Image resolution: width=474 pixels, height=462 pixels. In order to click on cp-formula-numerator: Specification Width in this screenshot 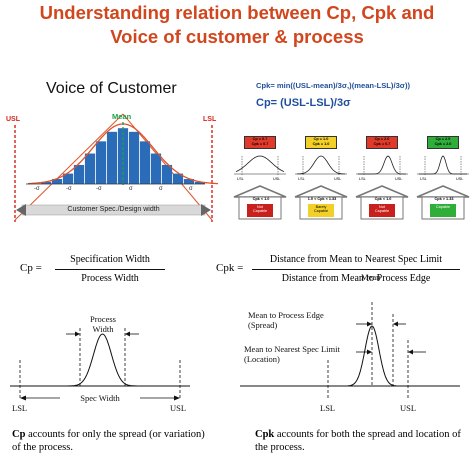, I will do `click(110, 259)`.